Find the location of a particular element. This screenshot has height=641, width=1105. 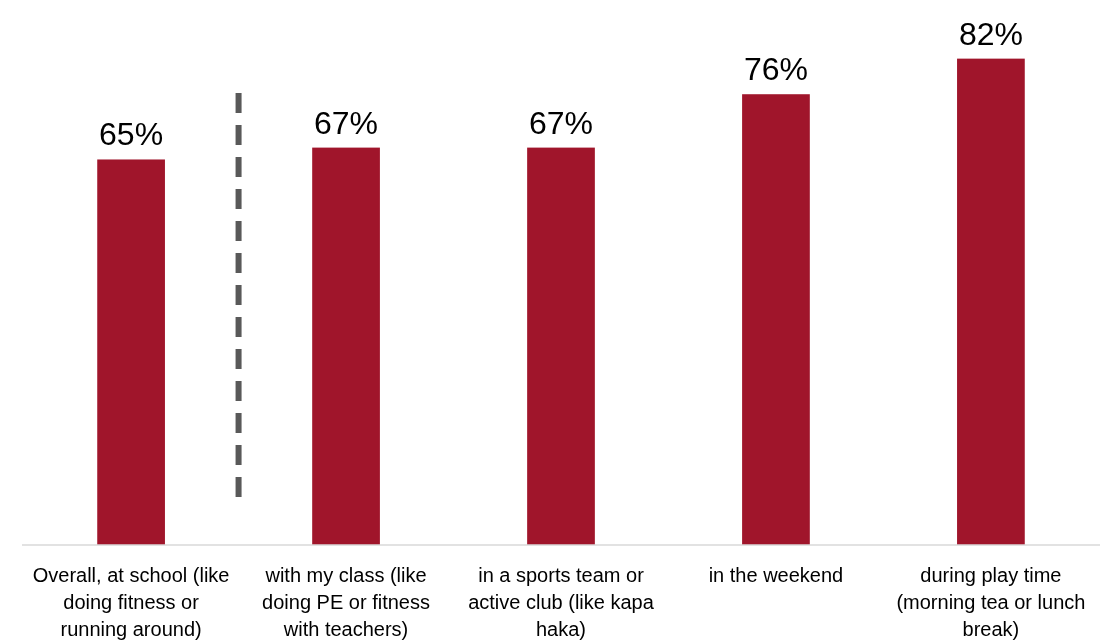

data-label: 65% is located at coordinates (131, 134).